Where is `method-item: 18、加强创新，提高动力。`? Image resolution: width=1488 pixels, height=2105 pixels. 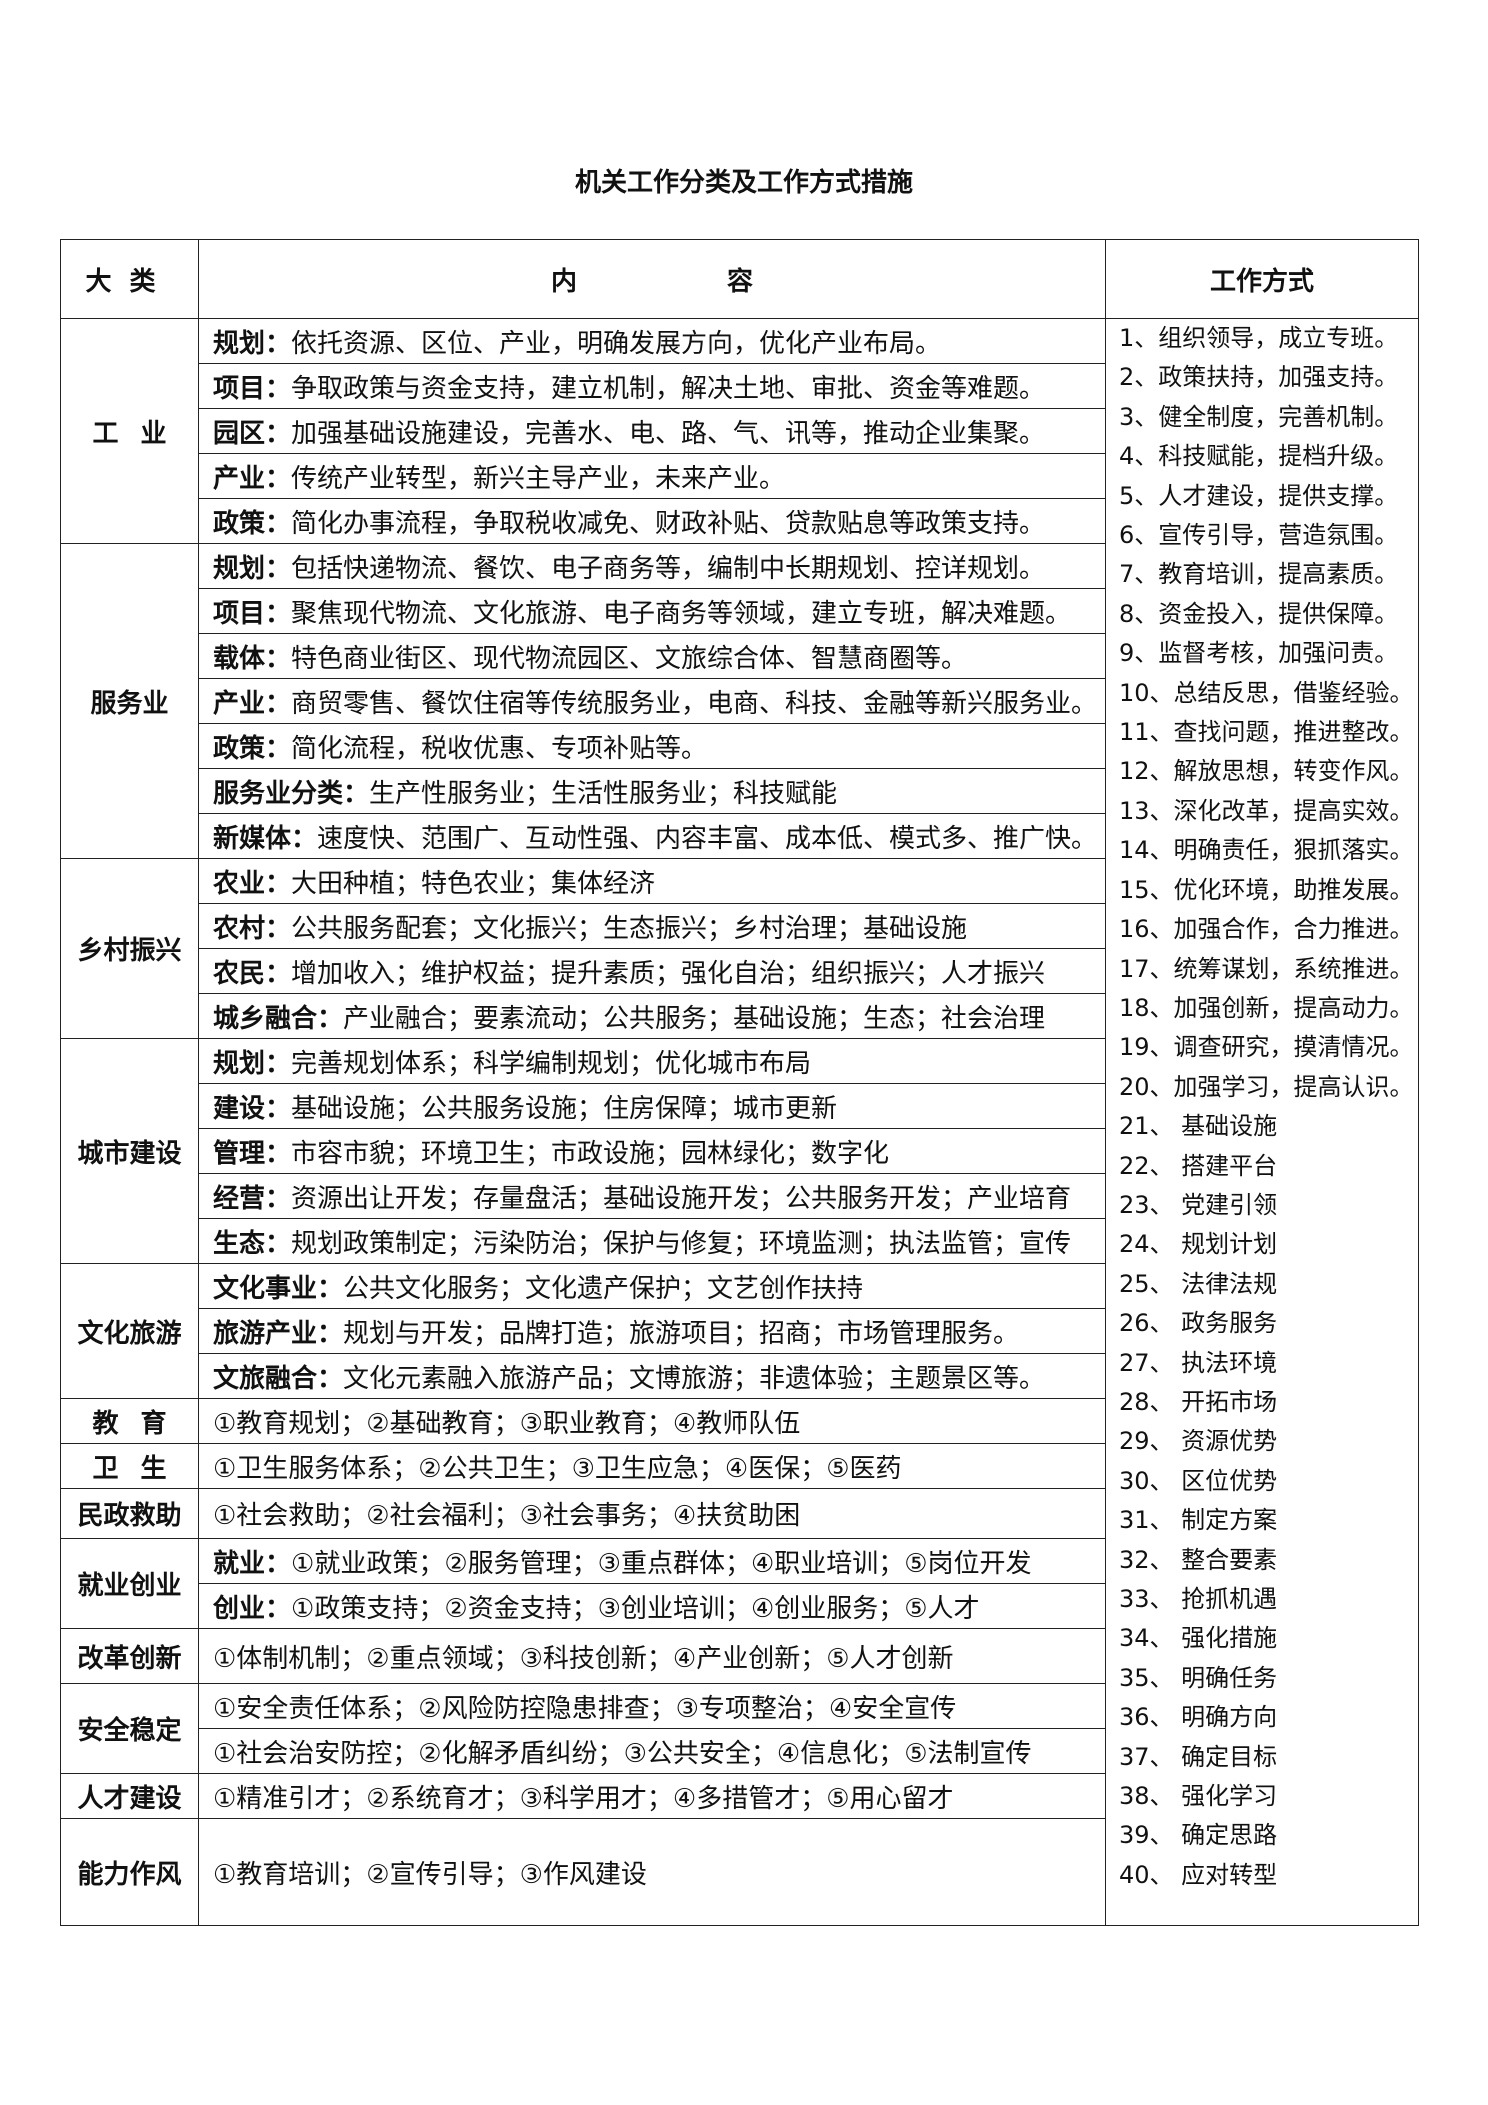 method-item: 18、加强创新，提高动力。 is located at coordinates (1266, 1007).